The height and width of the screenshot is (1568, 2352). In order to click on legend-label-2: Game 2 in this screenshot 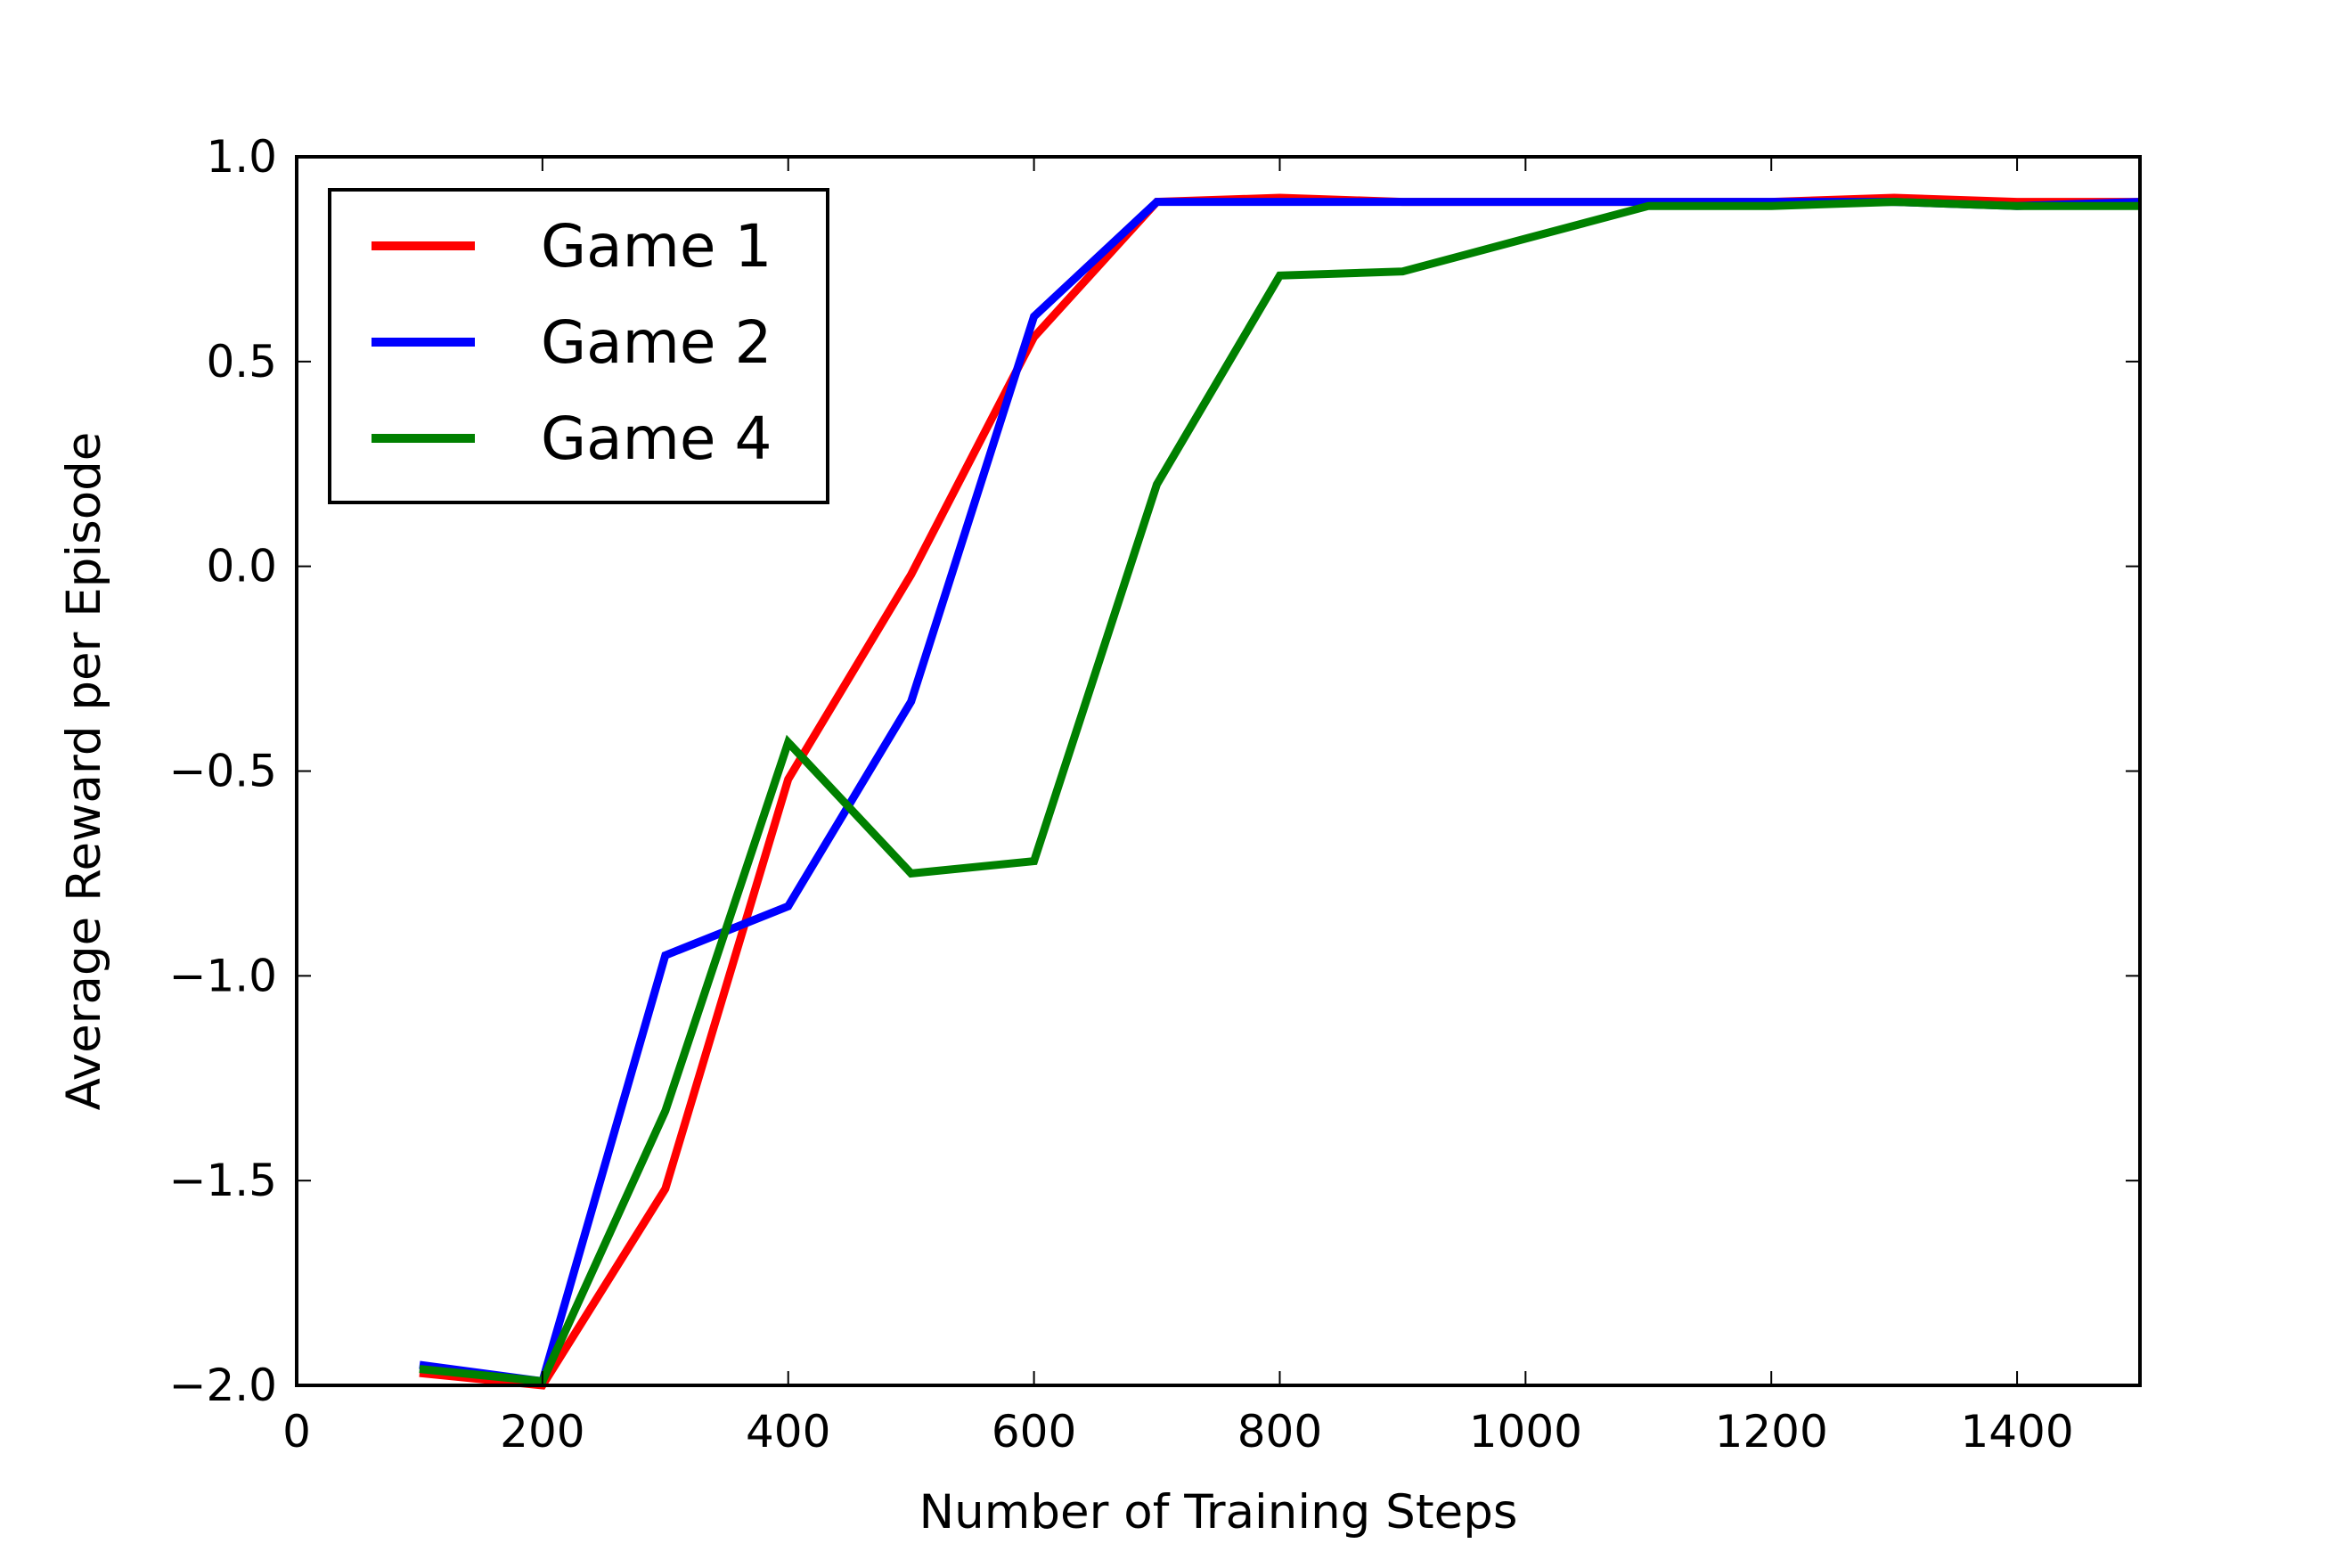, I will do `click(656, 342)`.